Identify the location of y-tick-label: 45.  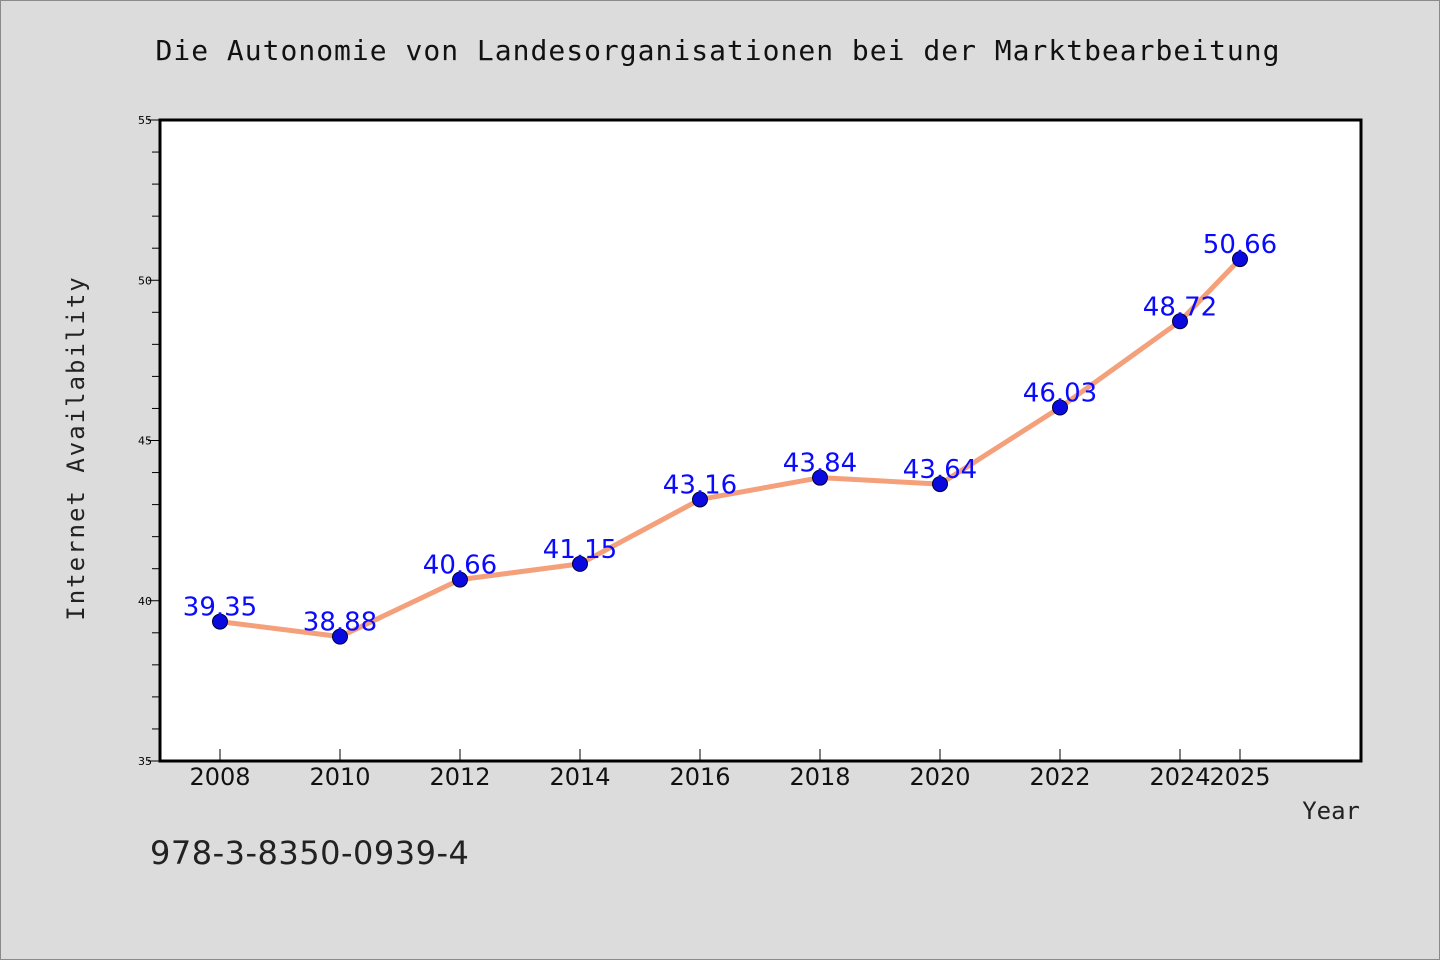
(145, 441).